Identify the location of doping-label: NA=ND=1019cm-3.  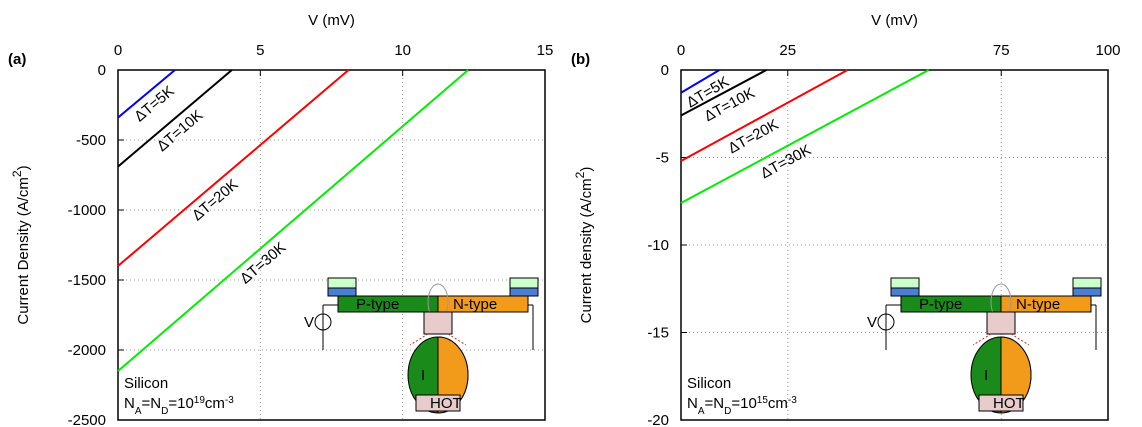
(179, 406).